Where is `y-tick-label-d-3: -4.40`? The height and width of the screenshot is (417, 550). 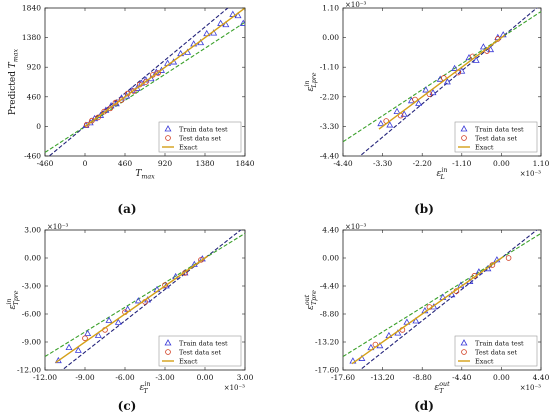
y-tick-label-d-3: -4.40 is located at coordinates (329, 286).